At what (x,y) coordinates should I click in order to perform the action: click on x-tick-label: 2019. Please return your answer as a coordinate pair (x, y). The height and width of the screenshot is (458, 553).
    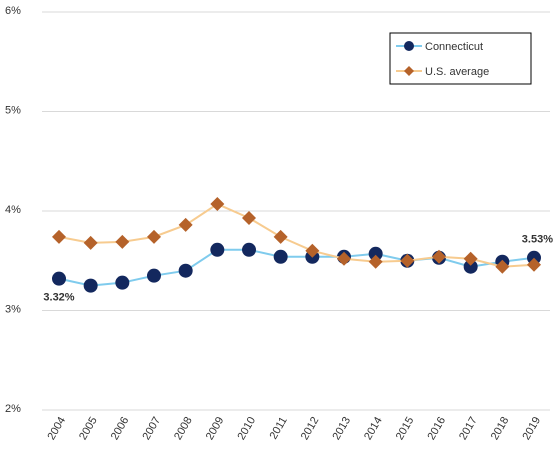
    Looking at the image, I should click on (531, 428).